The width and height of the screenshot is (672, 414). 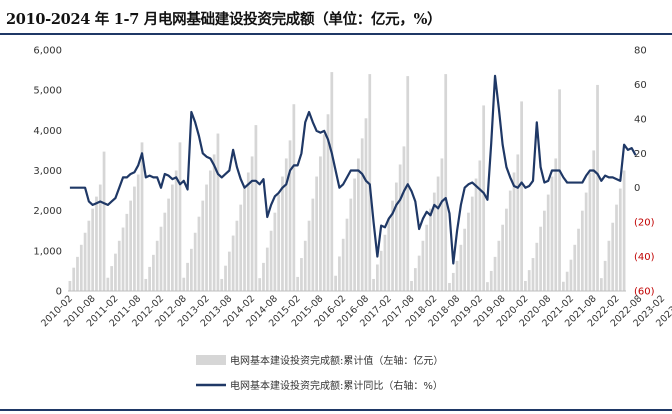 I want to click on right-tick-label: (40), so click(x=644, y=257).